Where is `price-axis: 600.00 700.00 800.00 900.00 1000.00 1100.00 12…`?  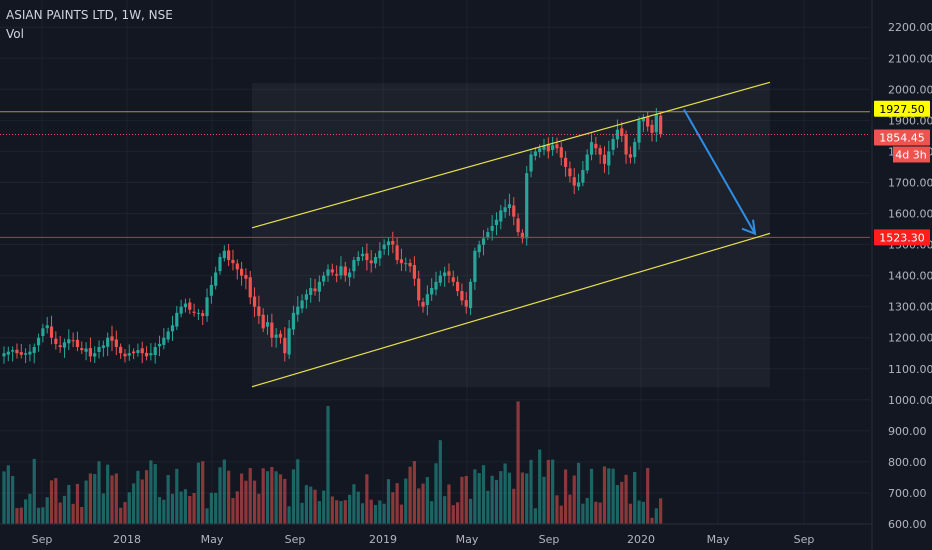
price-axis: 600.00 700.00 800.00 900.00 1000.00 1100.00 12… is located at coordinates (901, 275).